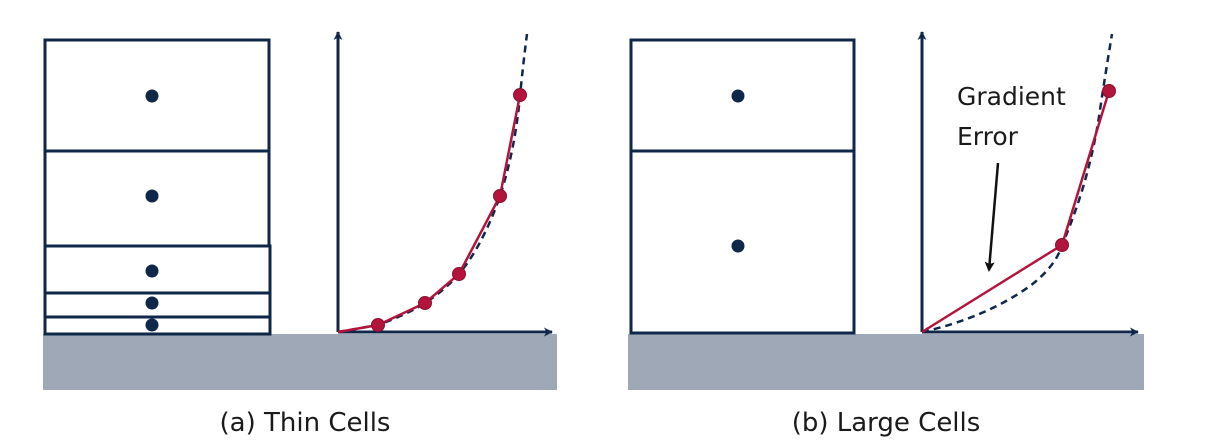 This screenshot has height=445, width=1205. I want to click on gradient-error-label-line2: Error, so click(987, 136).